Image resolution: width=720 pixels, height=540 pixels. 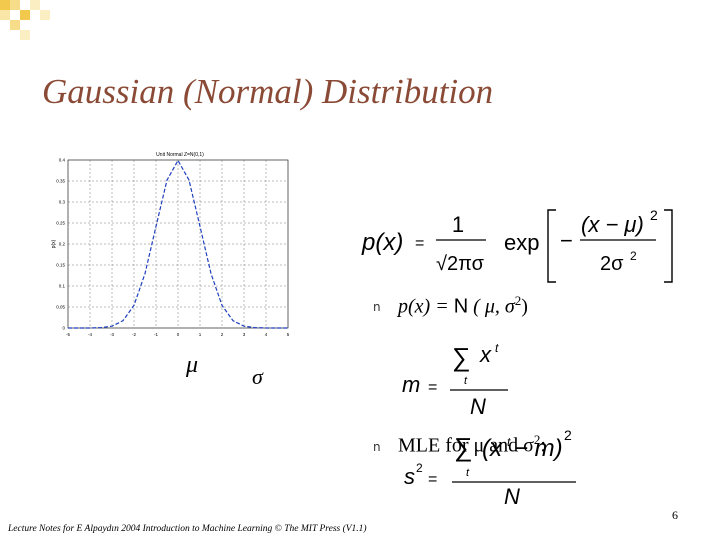 What do you see at coordinates (200, 334) in the screenshot?
I see `x-tick-label: 1` at bounding box center [200, 334].